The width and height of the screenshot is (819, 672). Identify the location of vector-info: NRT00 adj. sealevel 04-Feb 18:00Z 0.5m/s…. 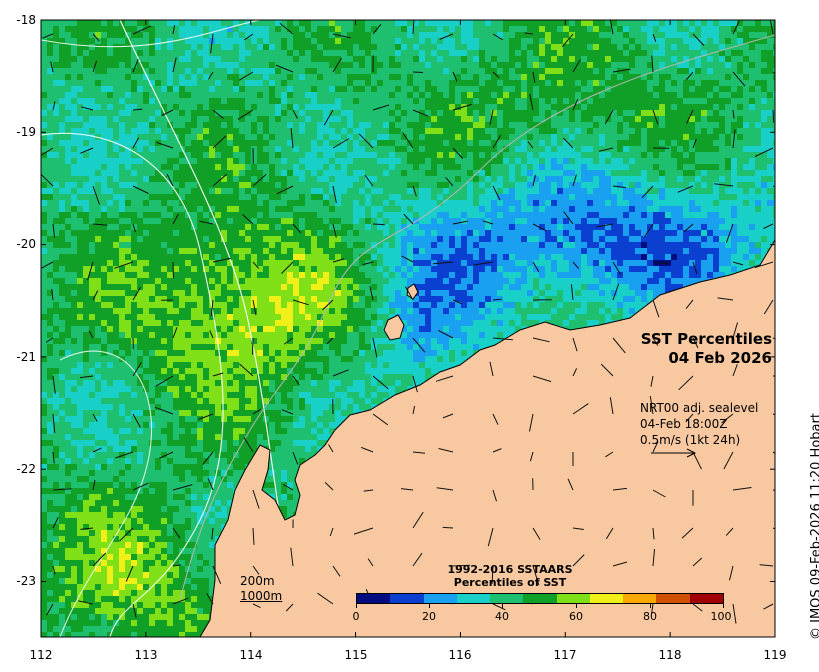
(699, 424).